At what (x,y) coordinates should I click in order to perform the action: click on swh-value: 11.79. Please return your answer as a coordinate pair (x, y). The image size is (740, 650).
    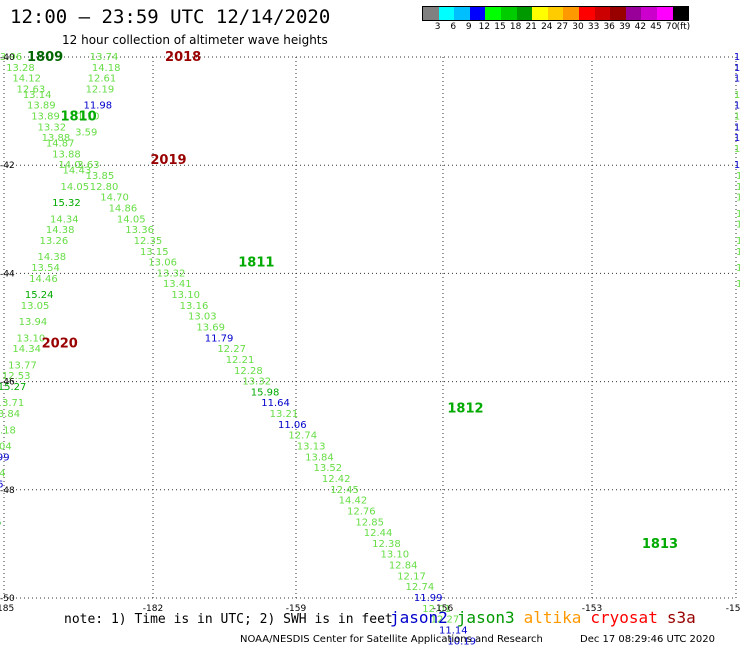
    Looking at the image, I should click on (219, 338).